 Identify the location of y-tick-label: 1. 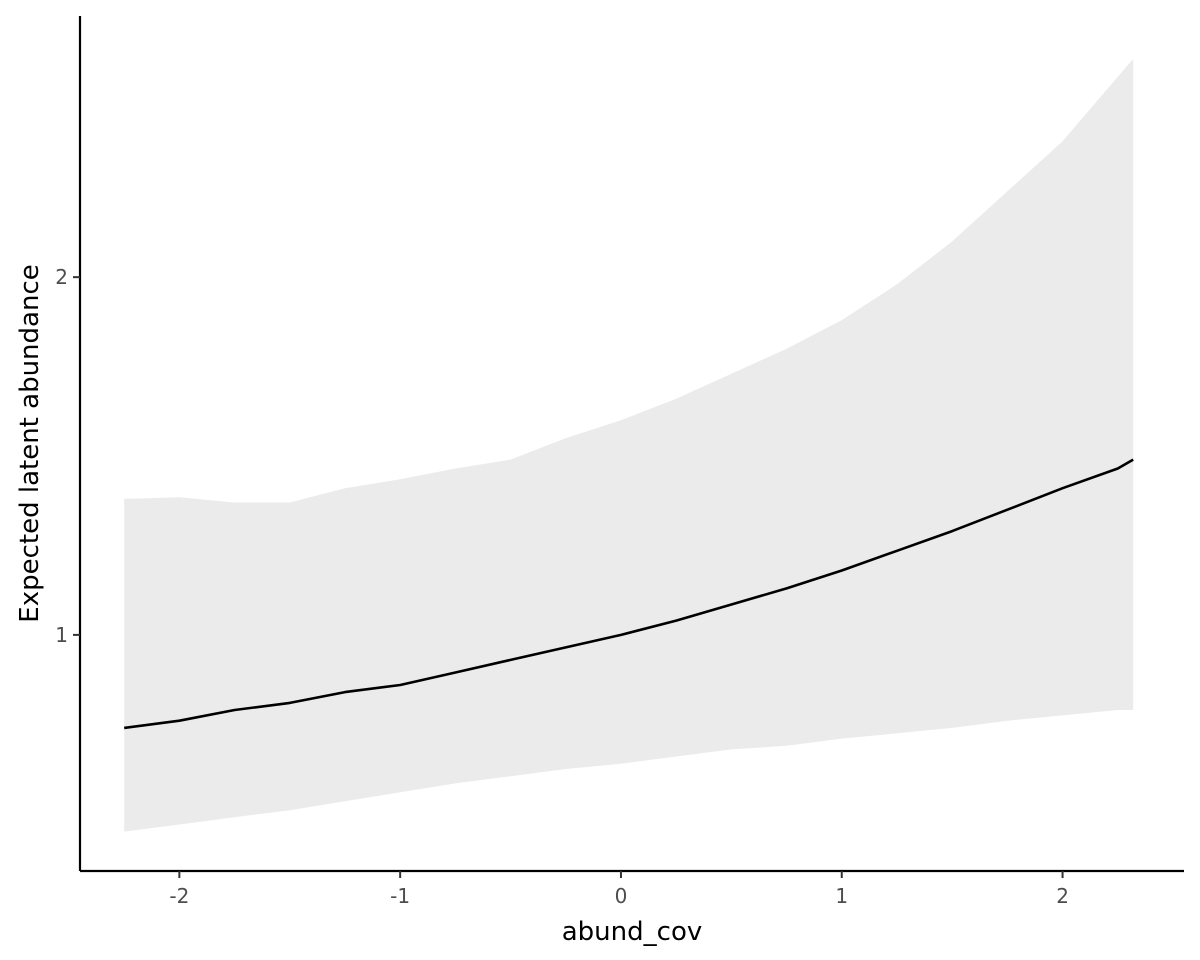
(61, 635).